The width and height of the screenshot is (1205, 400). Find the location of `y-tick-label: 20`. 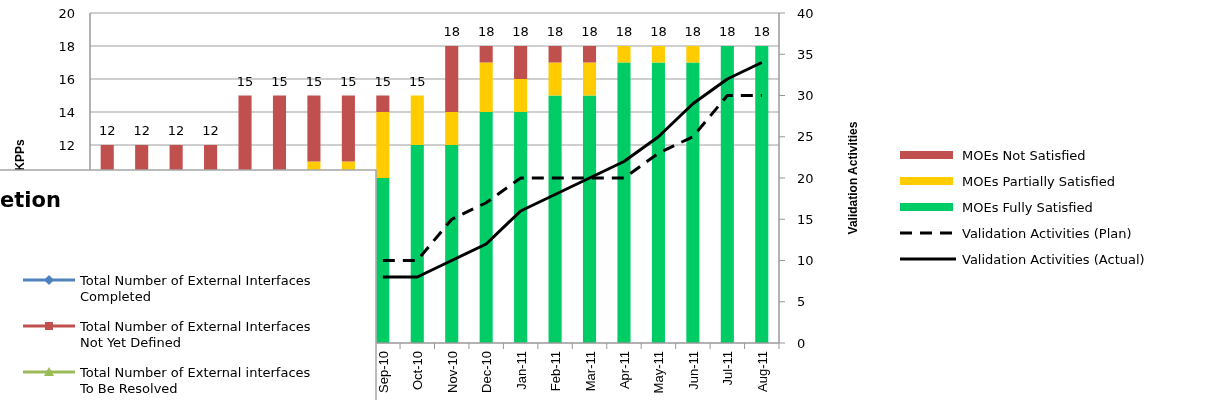

y-tick-label: 20 is located at coordinates (66, 13).